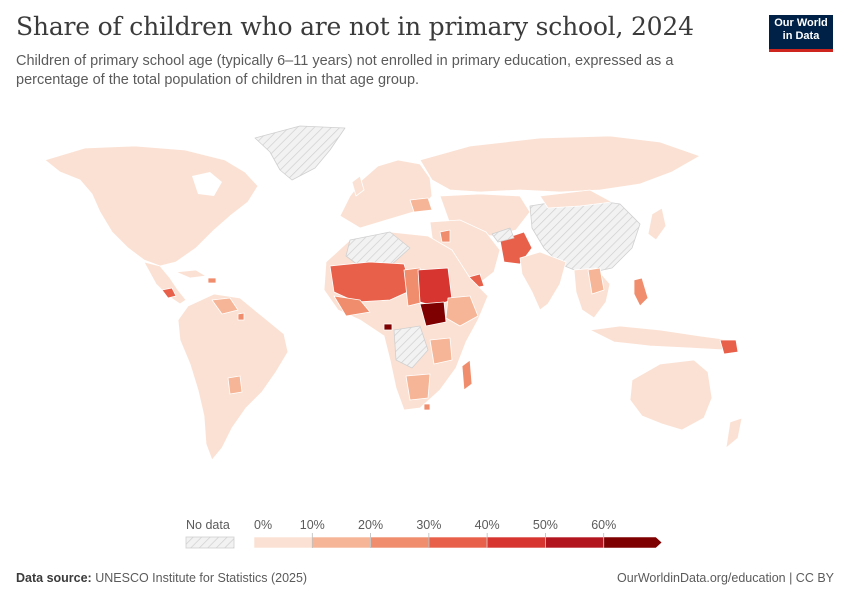 This screenshot has width=850, height=600. I want to click on region-india, so click(543, 281).